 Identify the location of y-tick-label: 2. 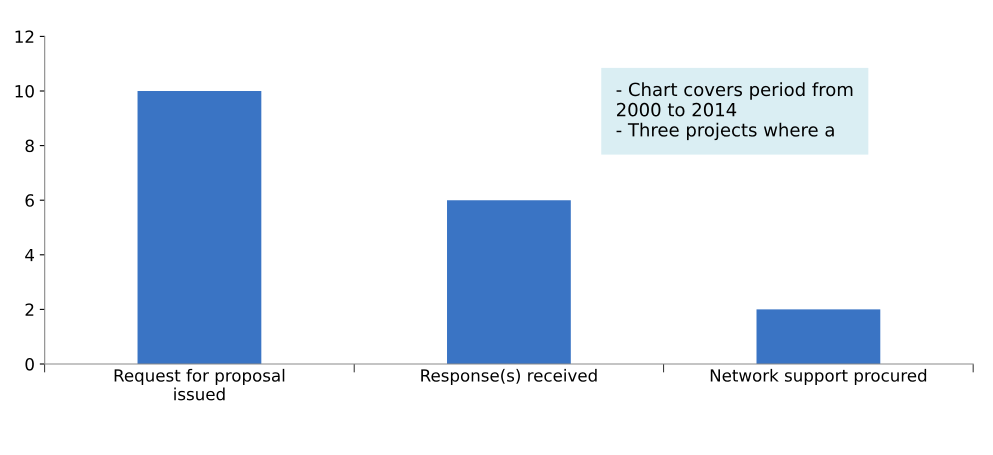
(30, 309).